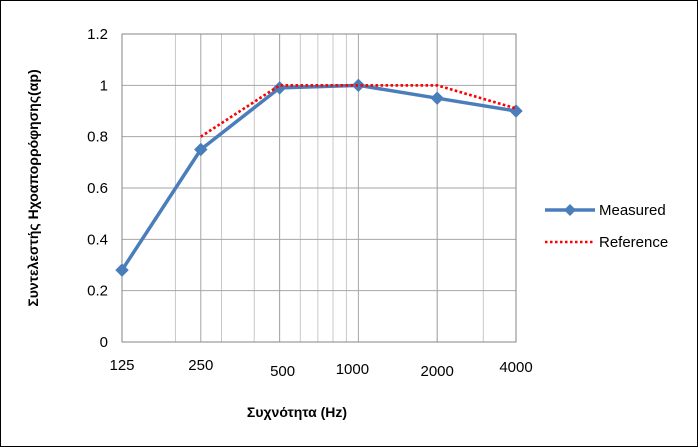 Image resolution: width=698 pixels, height=447 pixels. Describe the element at coordinates (352, 369) in the screenshot. I see `x-tick-label: 1000` at that location.